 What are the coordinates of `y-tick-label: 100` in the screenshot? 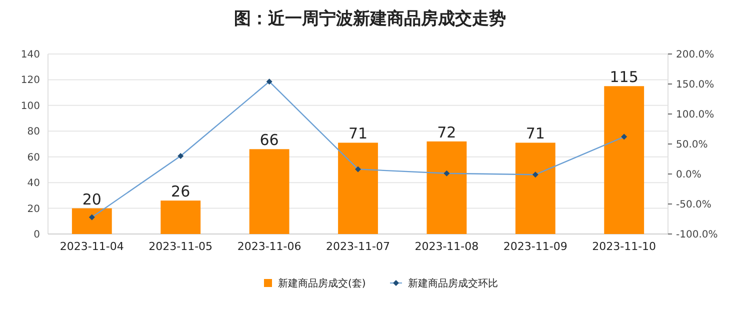 It's located at (30, 106).